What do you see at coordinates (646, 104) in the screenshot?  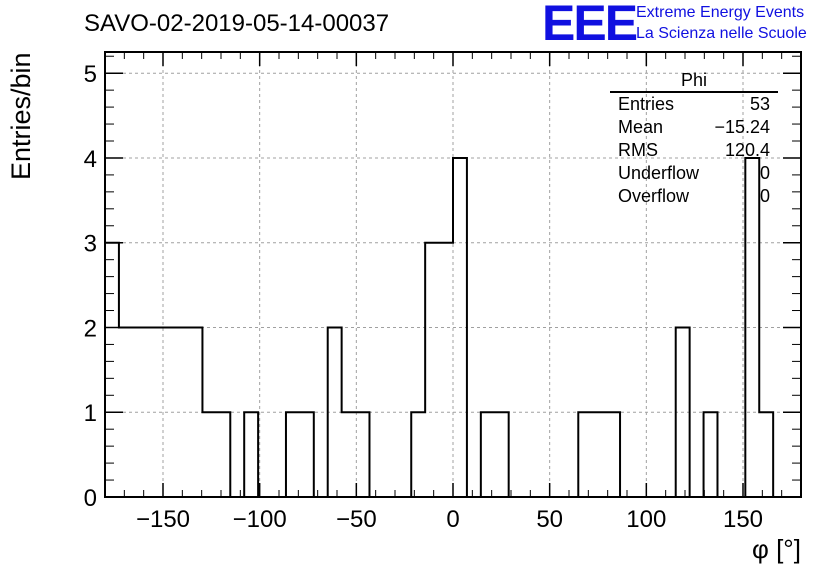 I see `stats-label: Entries` at bounding box center [646, 104].